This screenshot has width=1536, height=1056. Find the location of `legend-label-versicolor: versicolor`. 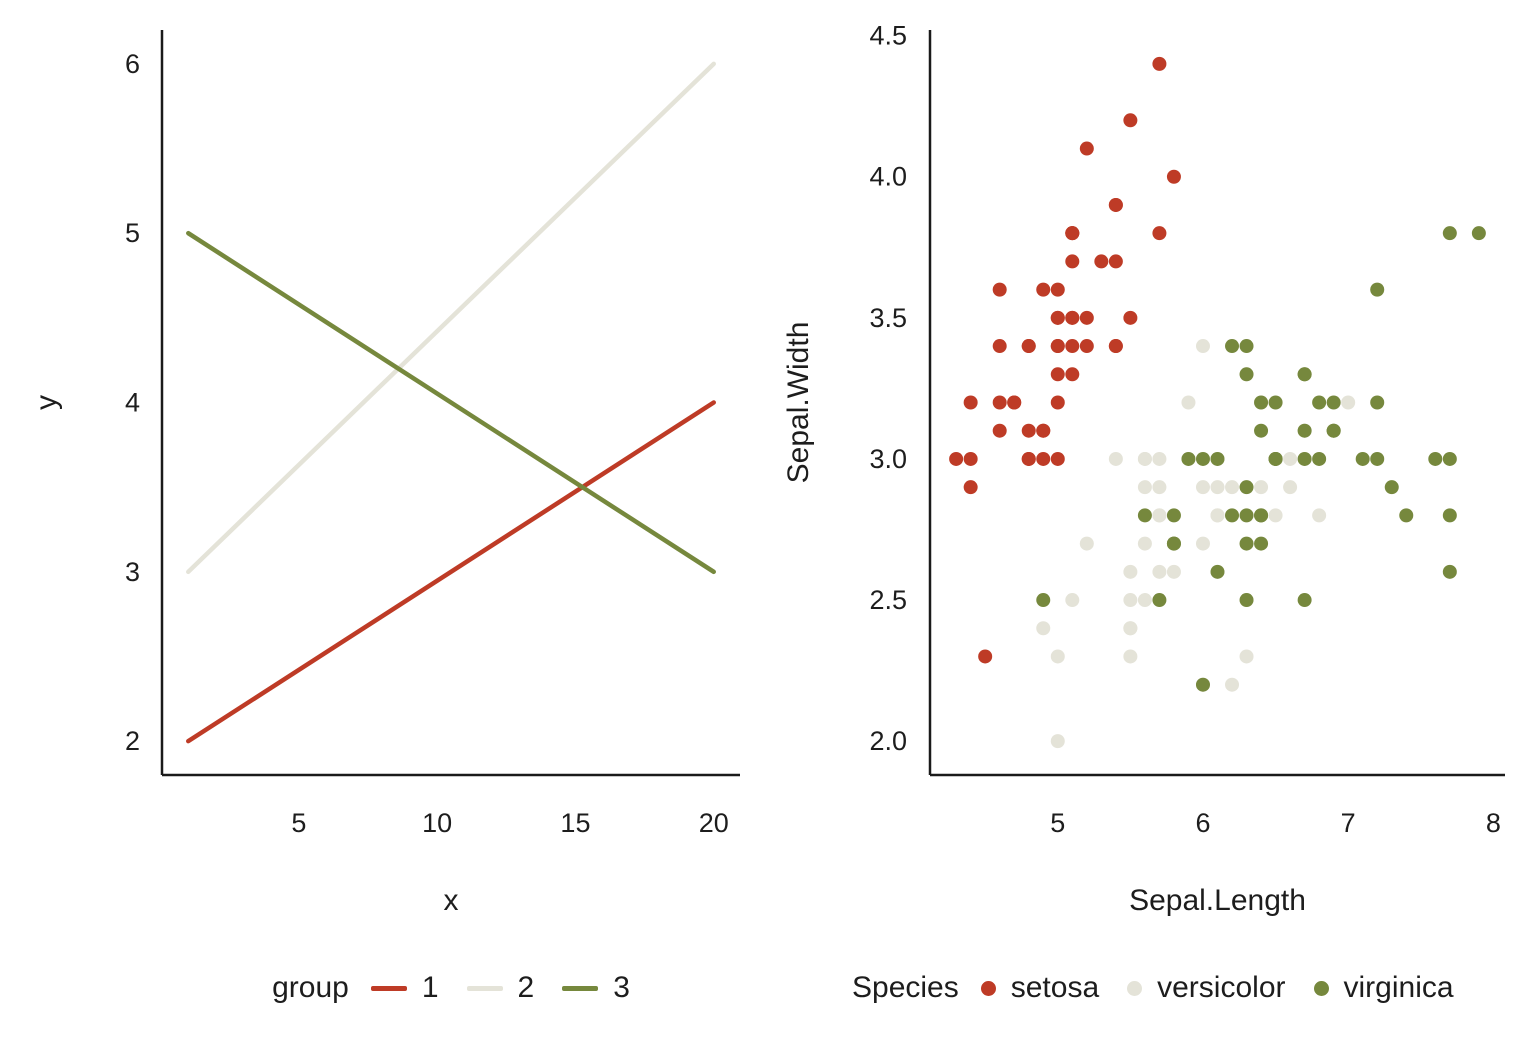

legend-label-versicolor: versicolor is located at coordinates (1221, 987).